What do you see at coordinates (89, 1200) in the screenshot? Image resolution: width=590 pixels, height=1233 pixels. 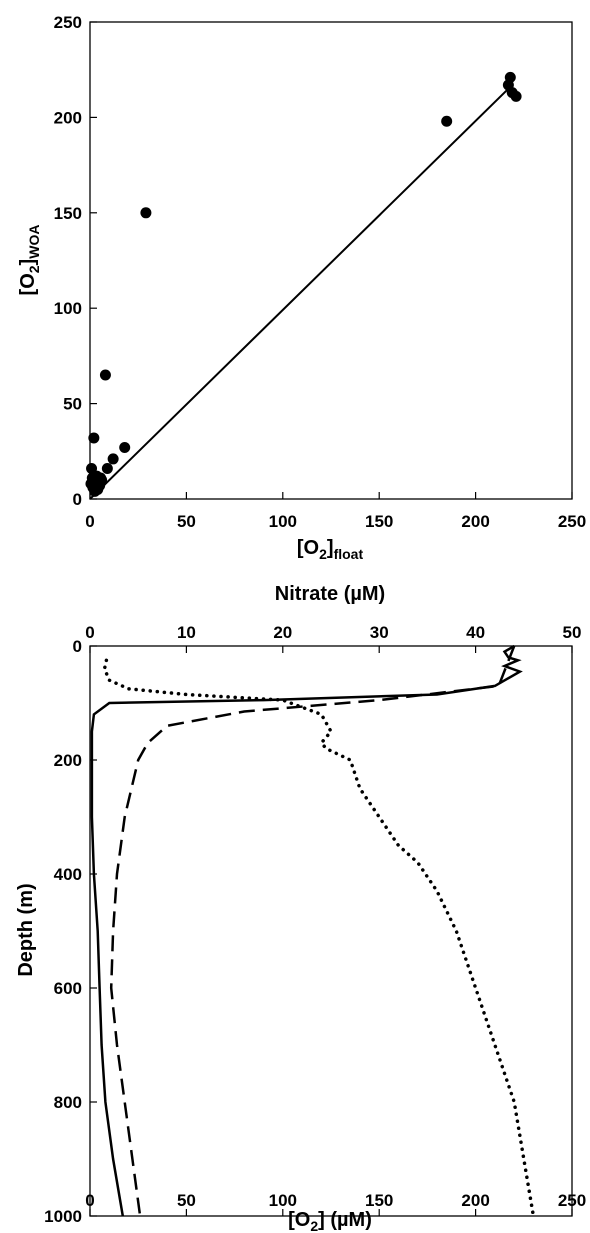 I see `o2-tick-label: 0` at bounding box center [89, 1200].